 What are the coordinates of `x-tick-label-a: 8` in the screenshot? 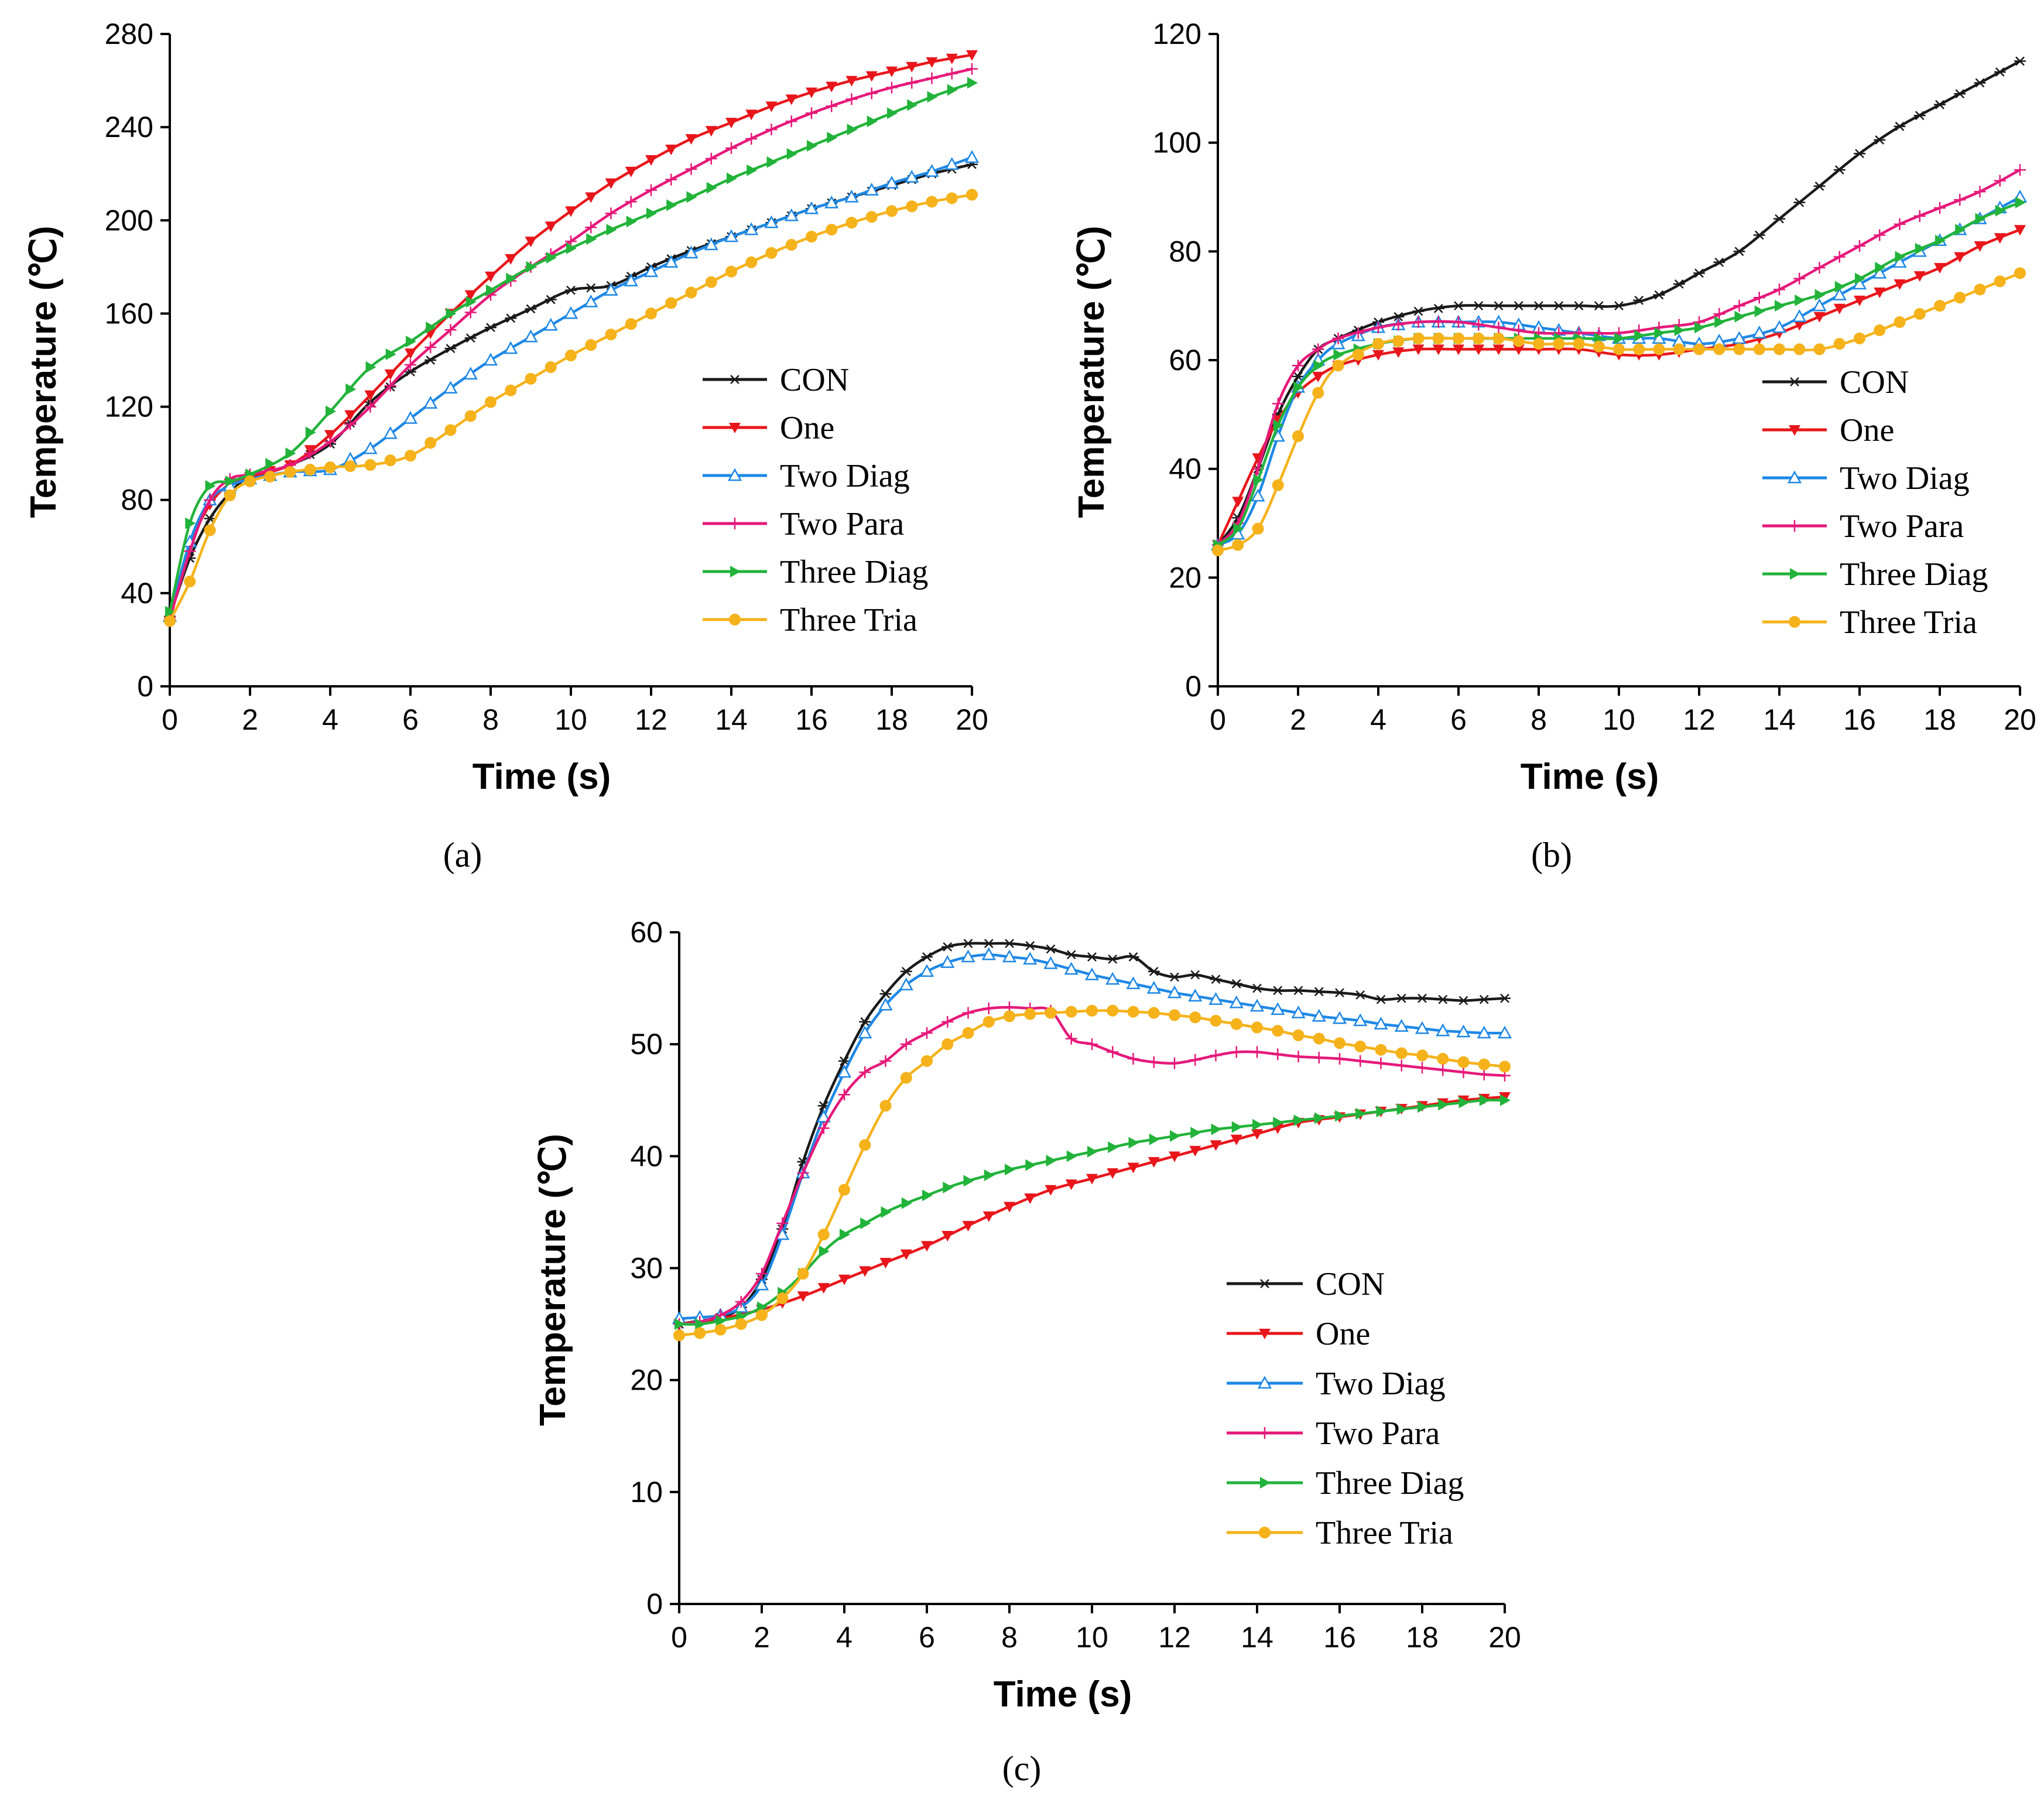 It's located at (491, 720).